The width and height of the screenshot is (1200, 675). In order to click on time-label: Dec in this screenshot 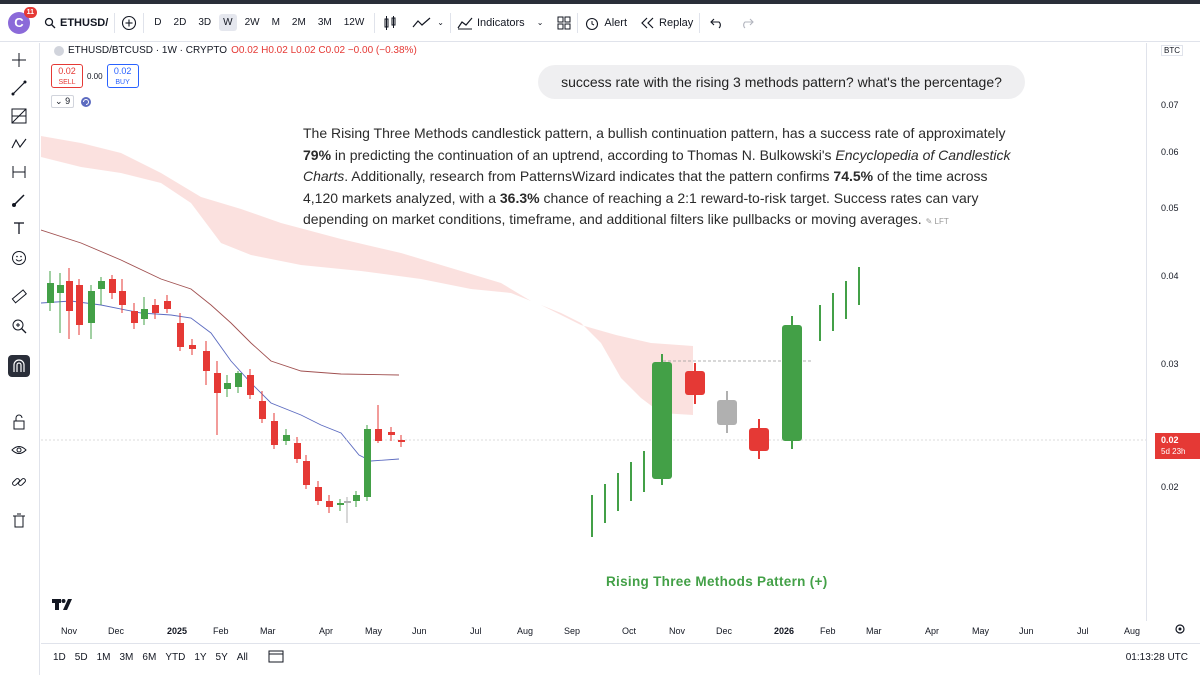, I will do `click(116, 631)`.